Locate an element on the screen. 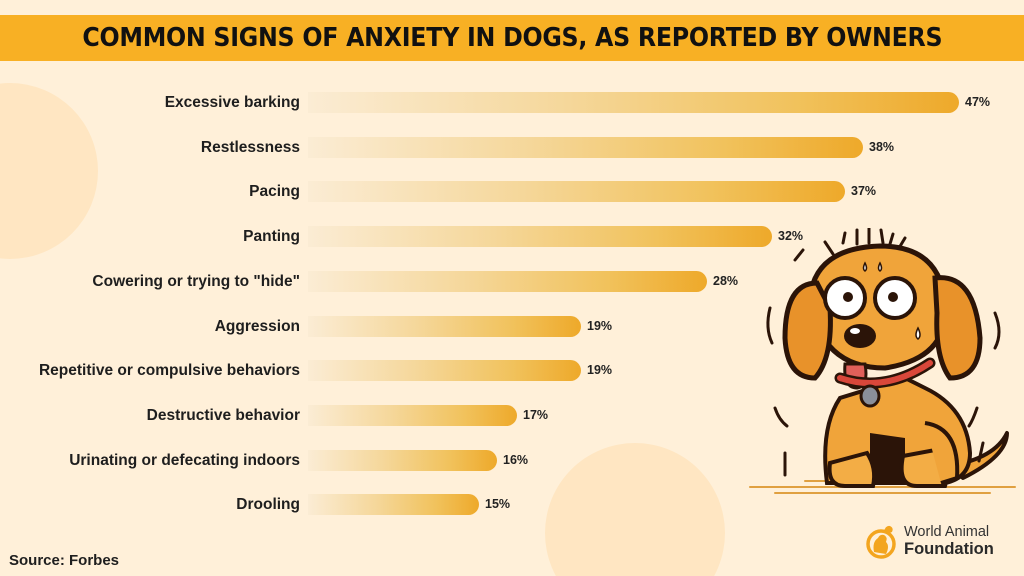  bar-row: Cowering or trying to "hide" 28% is located at coordinates (512, 281).